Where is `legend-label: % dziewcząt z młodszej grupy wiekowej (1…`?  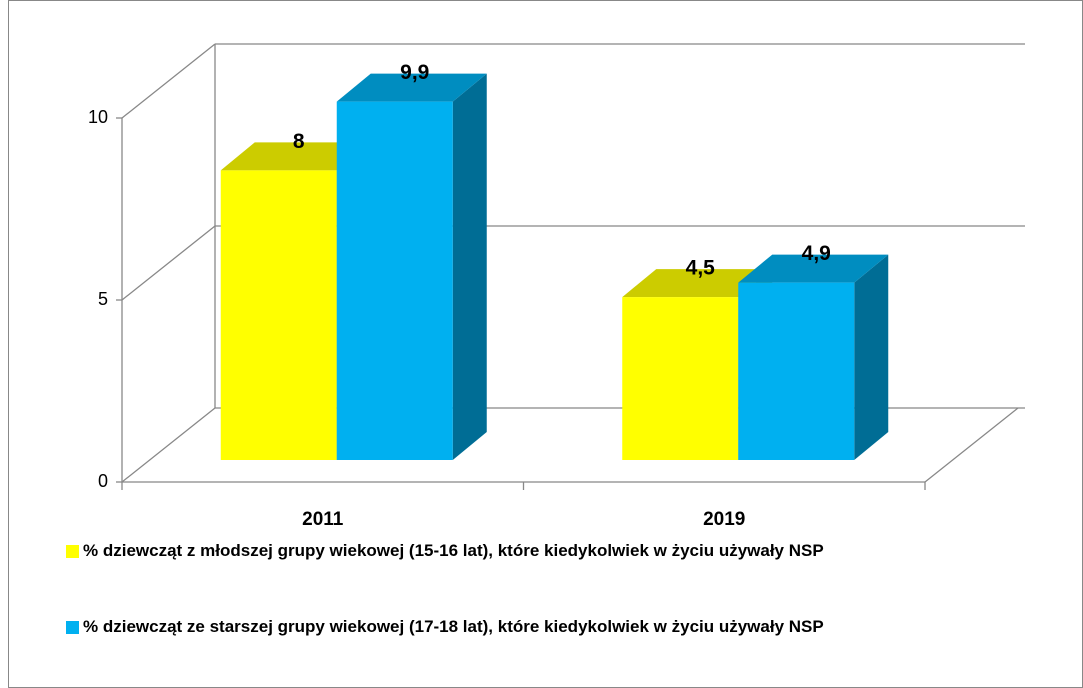
legend-label: % dziewcząt z młodszej grupy wiekowej (1… is located at coordinates (453, 550).